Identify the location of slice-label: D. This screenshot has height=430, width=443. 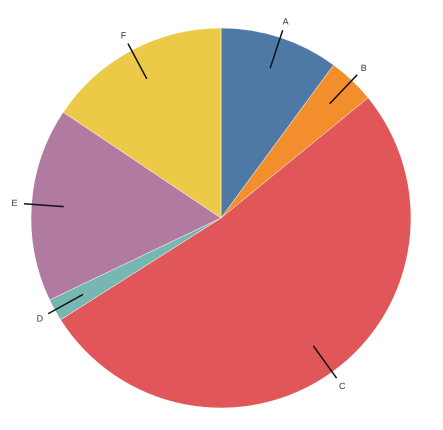
(40, 318).